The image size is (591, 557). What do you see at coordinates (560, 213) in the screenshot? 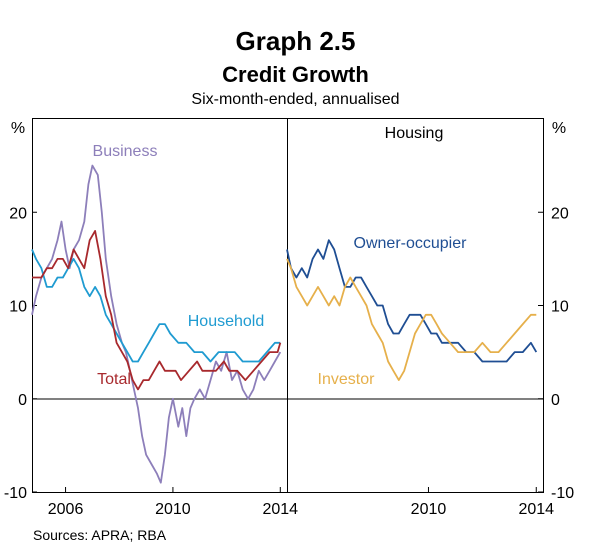
I see `right-y-tick-label: 20` at bounding box center [560, 213].